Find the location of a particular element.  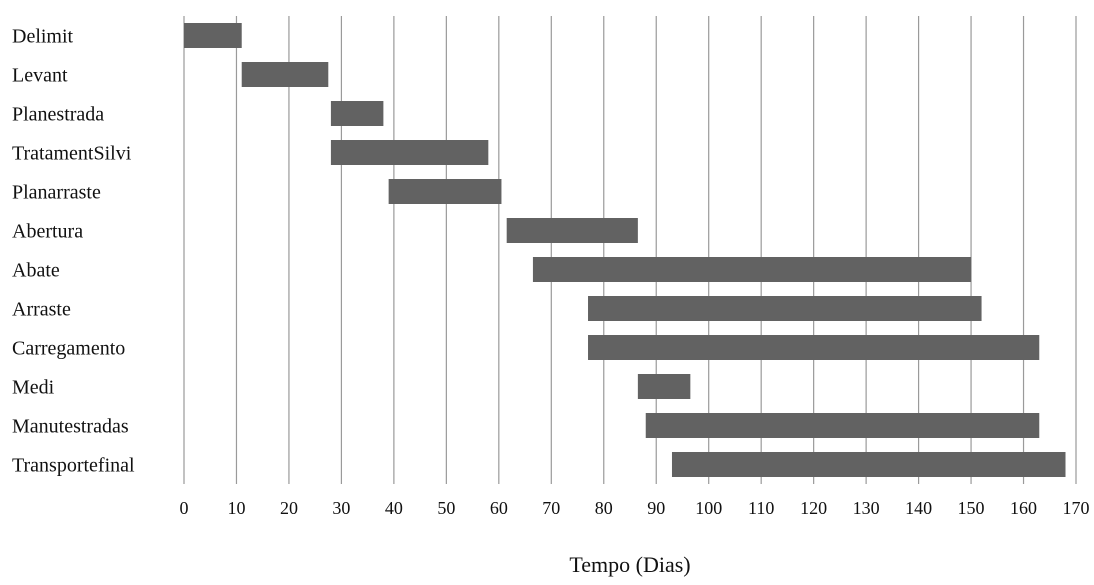

x-tick-label: 70 is located at coordinates (551, 508).